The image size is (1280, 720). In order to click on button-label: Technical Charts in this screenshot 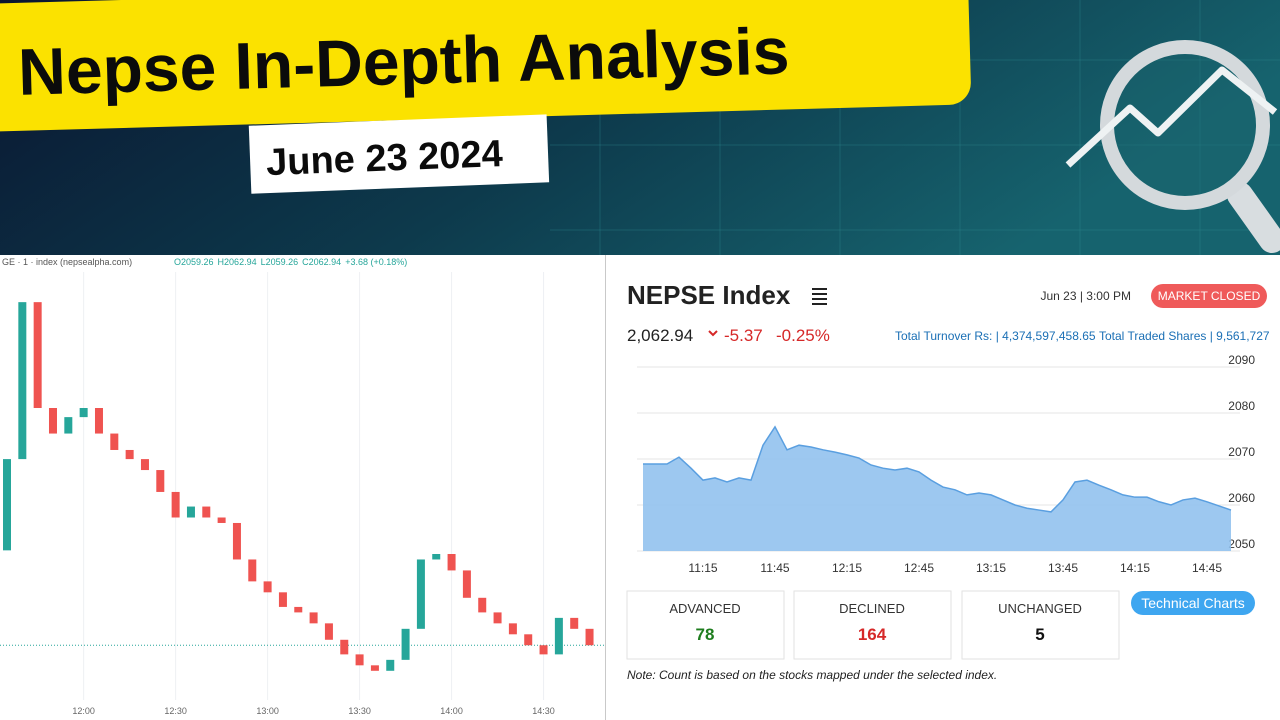, I will do `click(1193, 603)`.